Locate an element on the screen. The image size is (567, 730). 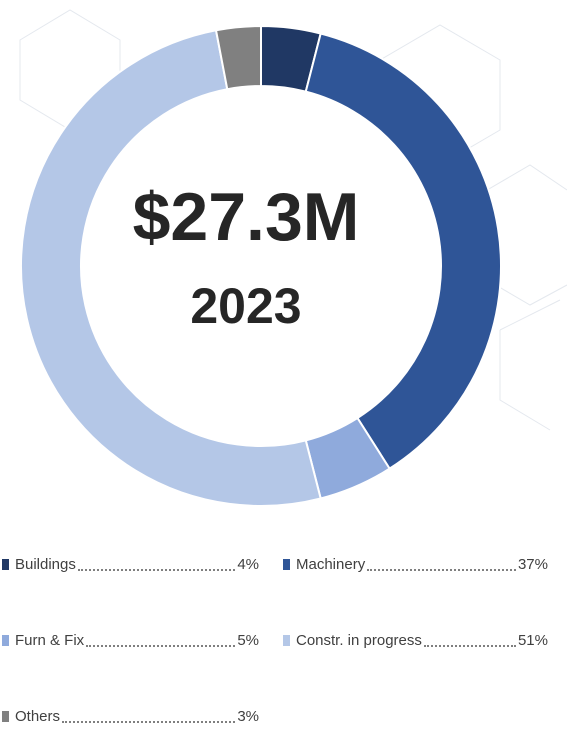
legend-value: 4% is located at coordinates (248, 564).